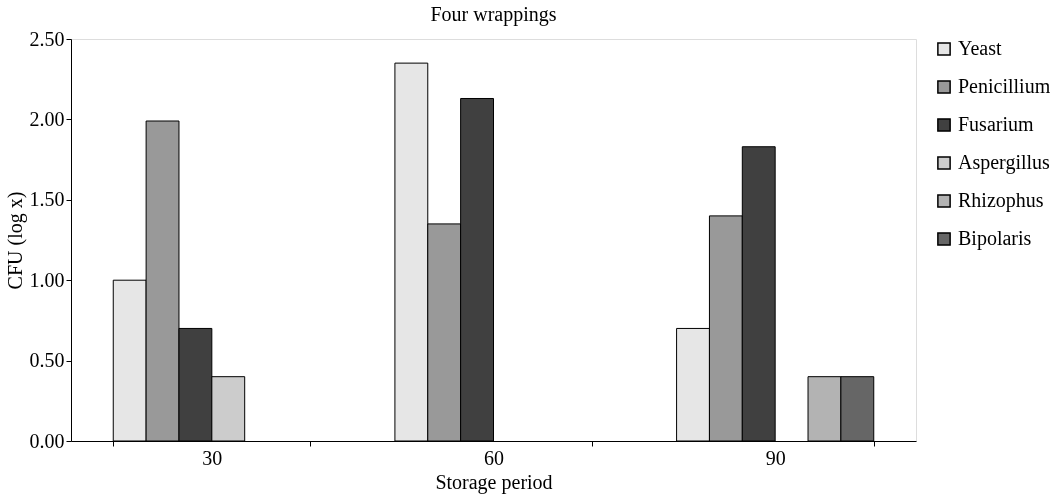  I want to click on legend-label: Penicillium, so click(1004, 86).